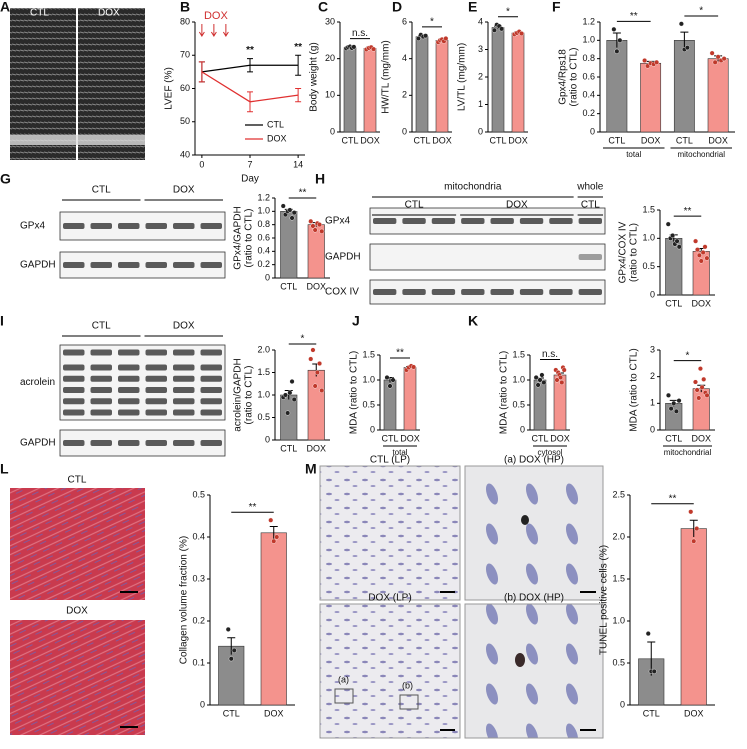 The width and height of the screenshot is (747, 749). What do you see at coordinates (249, 395) in the screenshot?
I see `y-axis-label: (ratio to CTL)` at bounding box center [249, 395].